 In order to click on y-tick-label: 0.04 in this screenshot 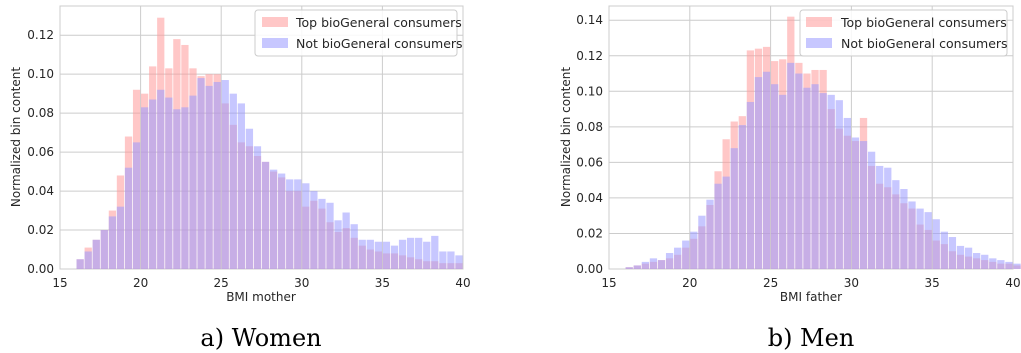, I will do `click(589, 198)`.